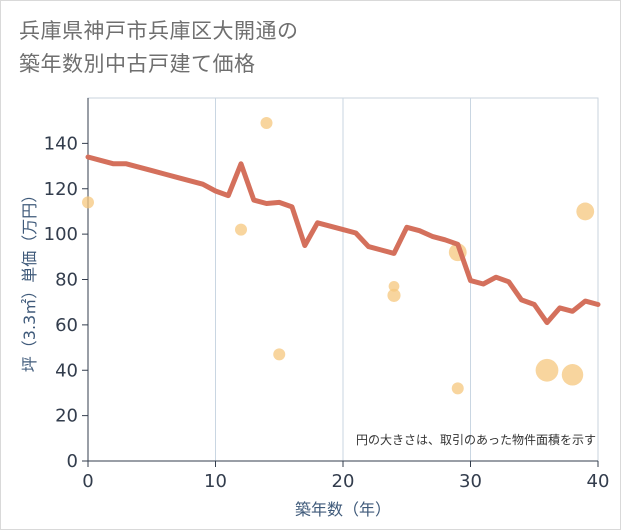 The width and height of the screenshot is (621, 531). Describe the element at coordinates (61, 234) in the screenshot. I see `y-tick-label: 100` at that location.